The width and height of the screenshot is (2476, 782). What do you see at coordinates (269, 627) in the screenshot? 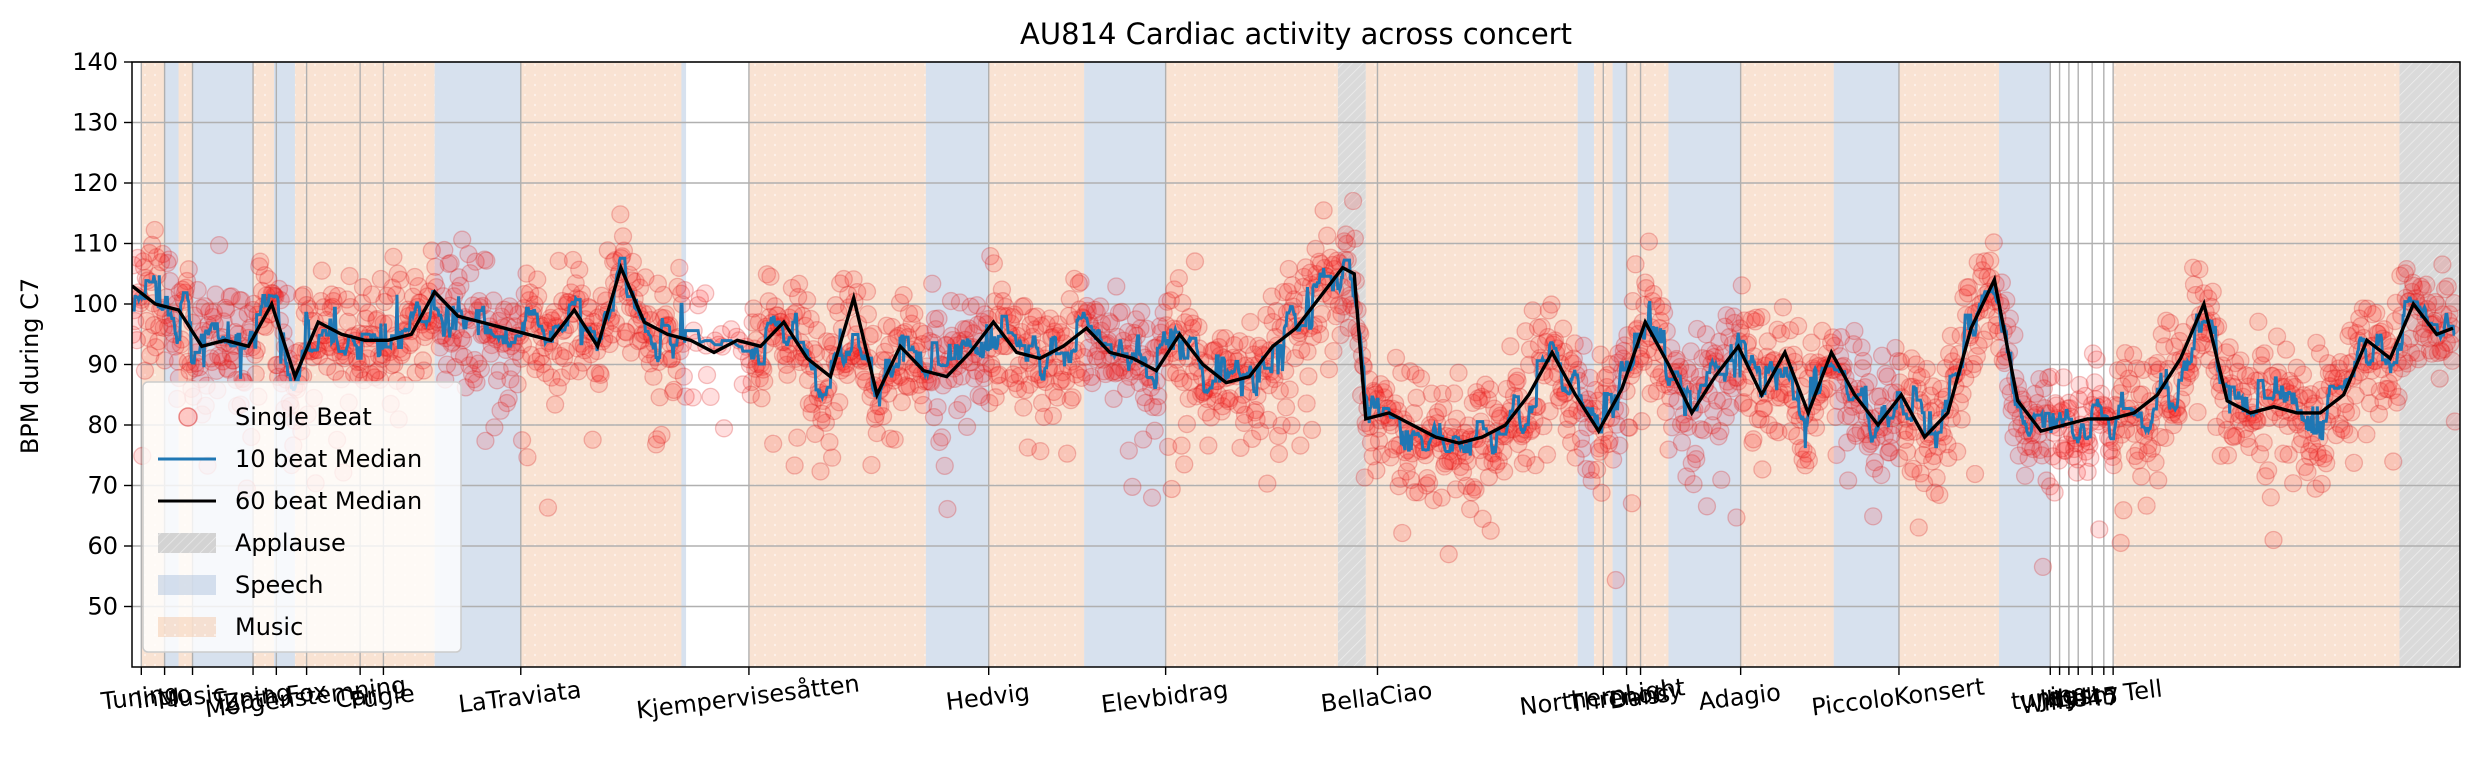
I see `legend-music-label: Music` at bounding box center [269, 627].